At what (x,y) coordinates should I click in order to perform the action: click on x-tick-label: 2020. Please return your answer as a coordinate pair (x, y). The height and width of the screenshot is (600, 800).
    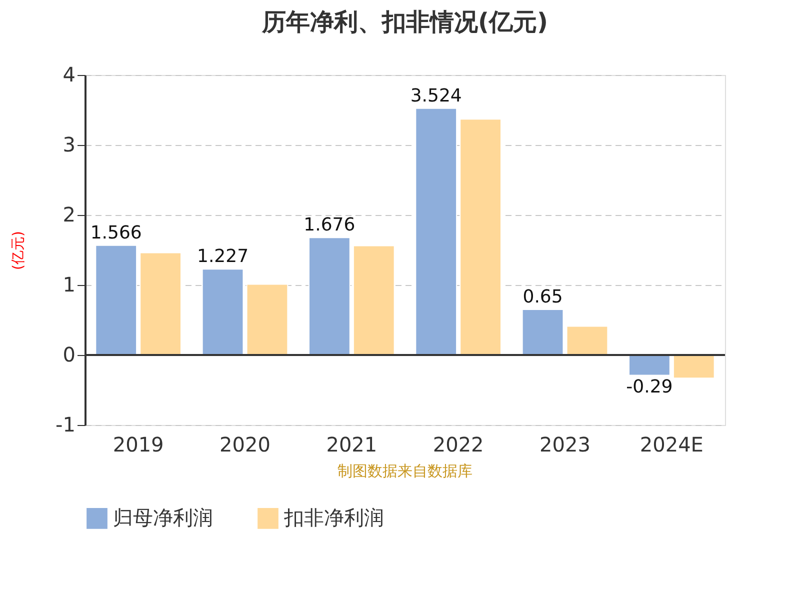
    Looking at the image, I should click on (245, 444).